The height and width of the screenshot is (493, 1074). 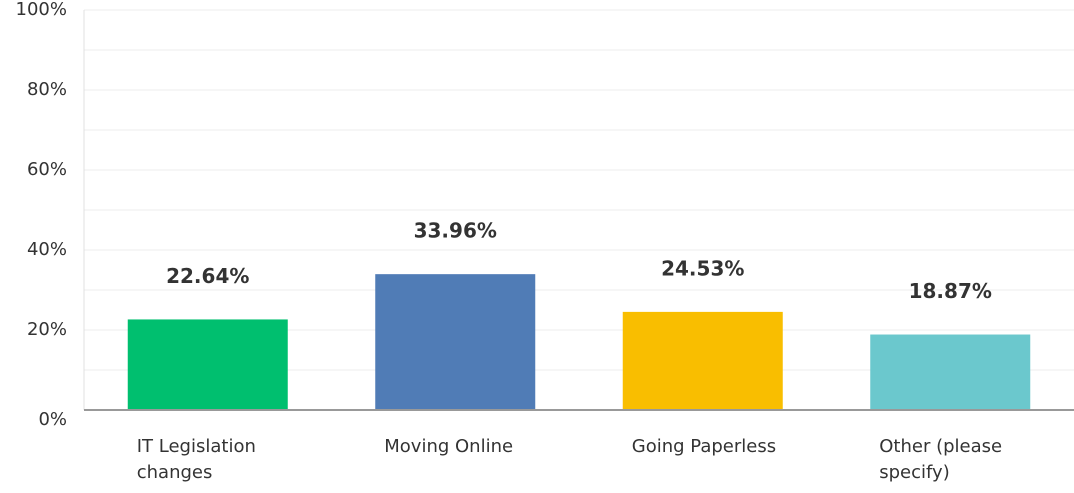 I want to click on x-tick-label: Going Paperless, so click(x=704, y=446).